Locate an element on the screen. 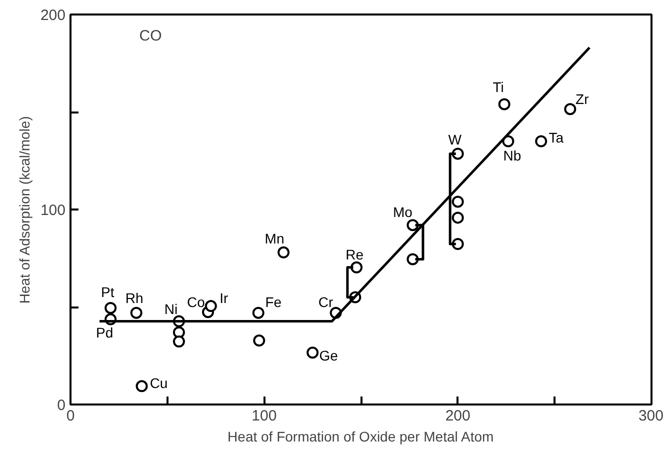 The width and height of the screenshot is (663, 454). annotation: Nb is located at coordinates (512, 155).